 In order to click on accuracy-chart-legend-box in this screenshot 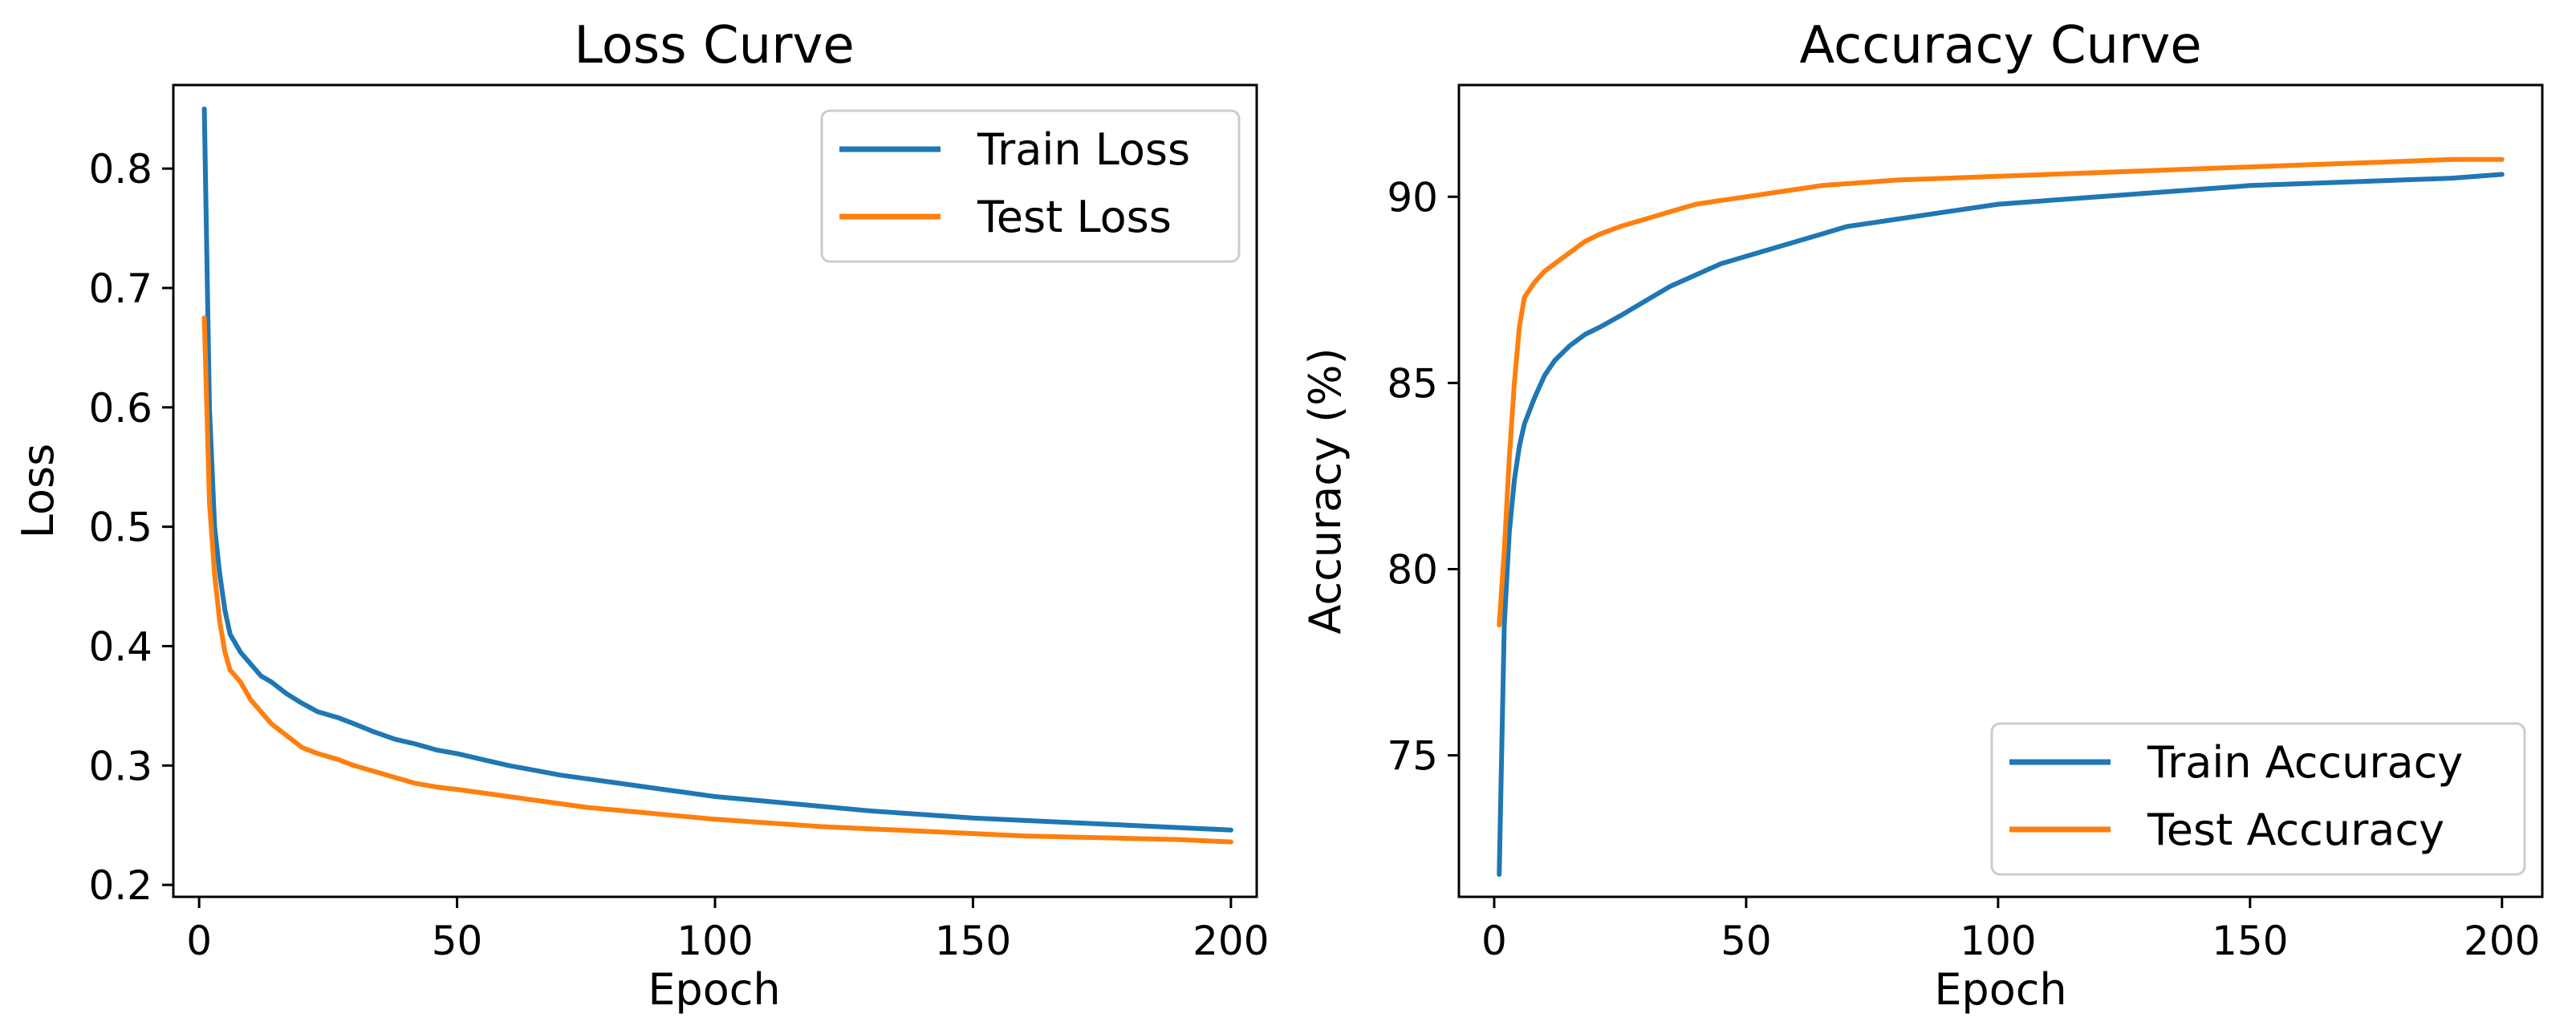, I will do `click(2258, 799)`.